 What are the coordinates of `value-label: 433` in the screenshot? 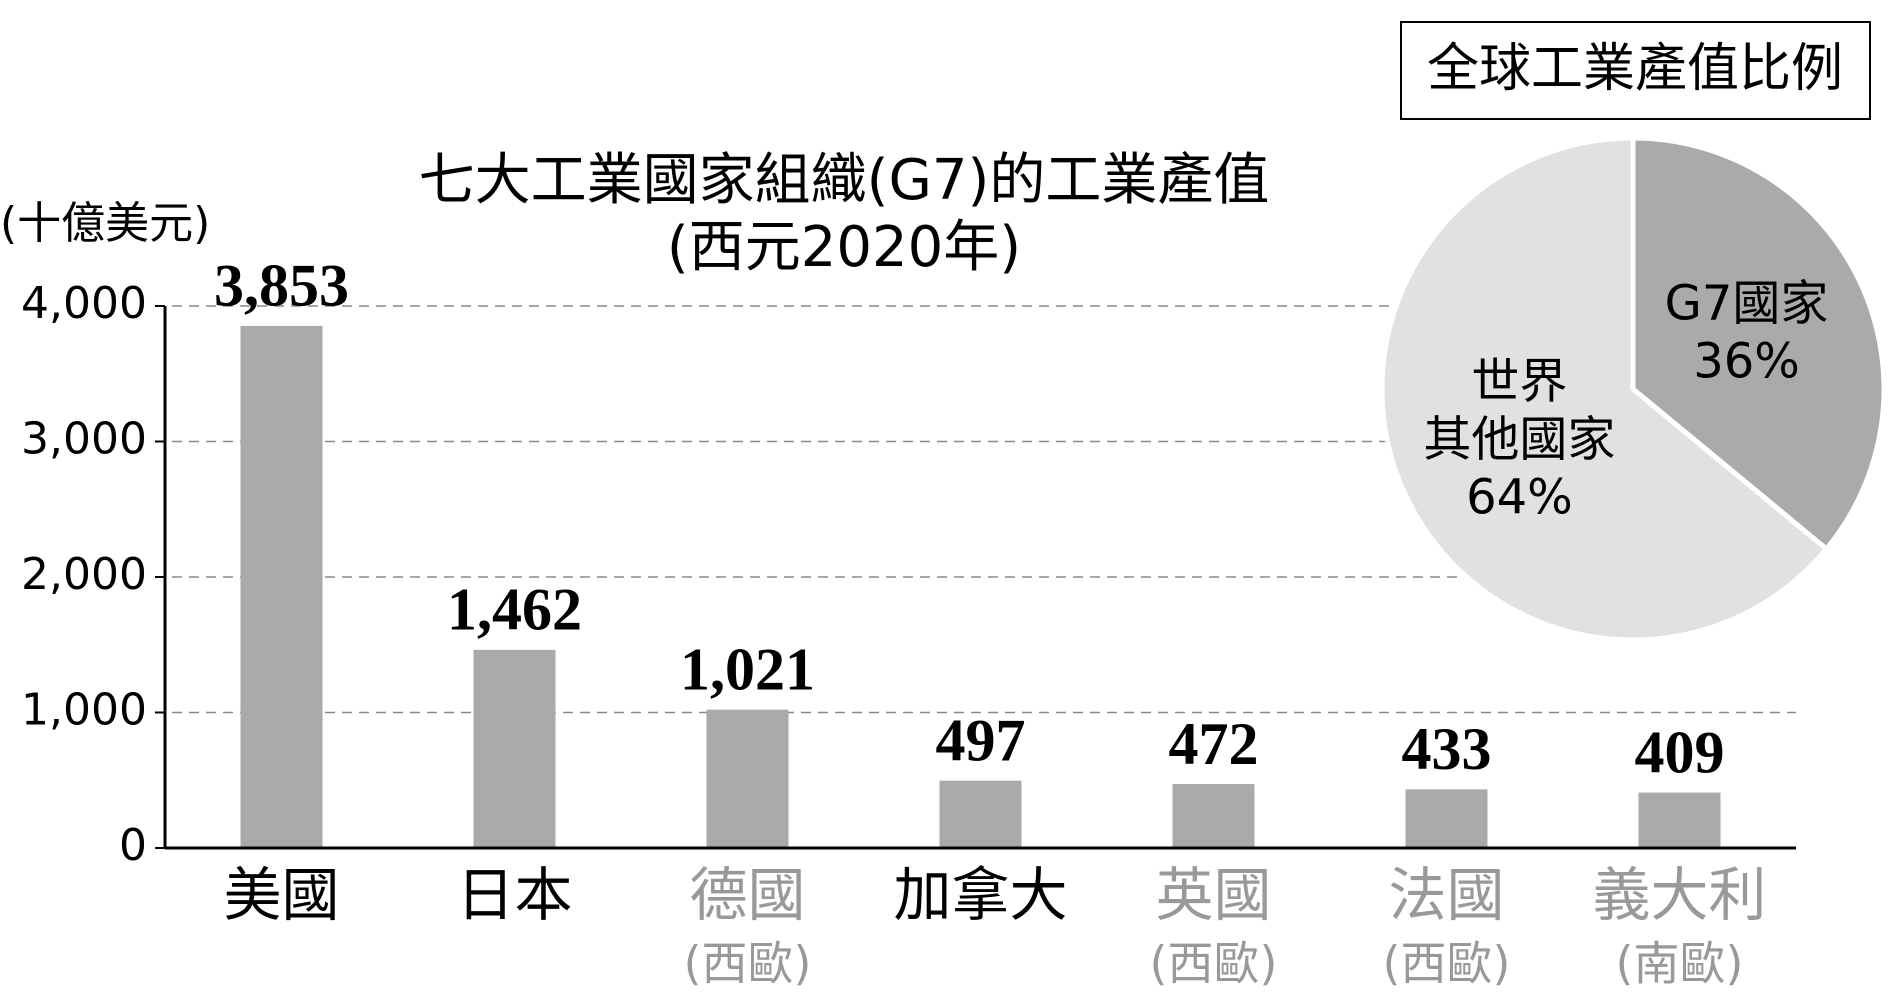 It's located at (1447, 749).